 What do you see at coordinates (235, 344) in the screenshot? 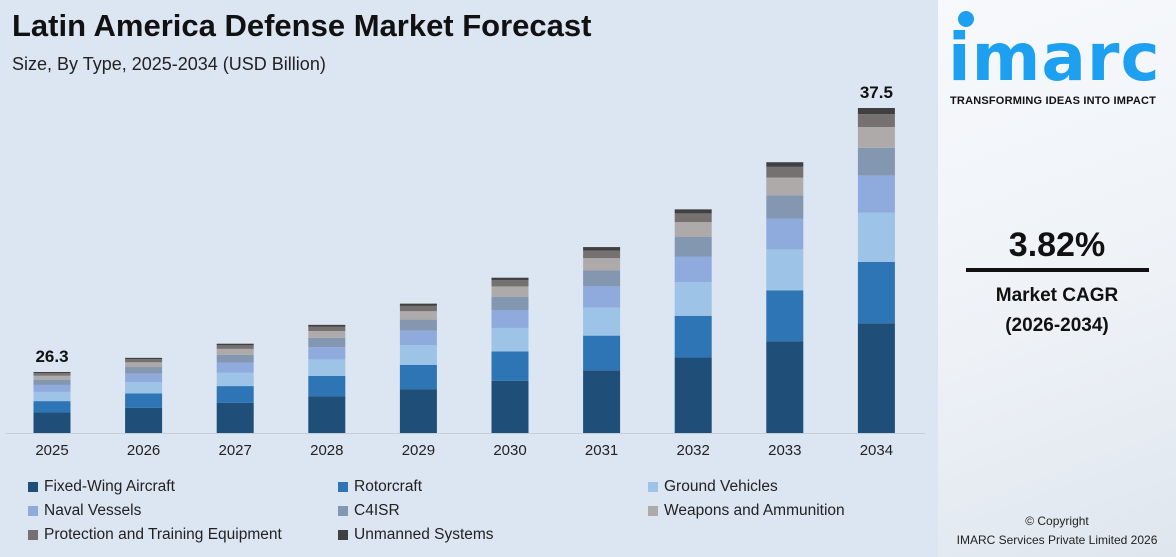
I see `bar-segment-unmanned-systems-2027` at bounding box center [235, 344].